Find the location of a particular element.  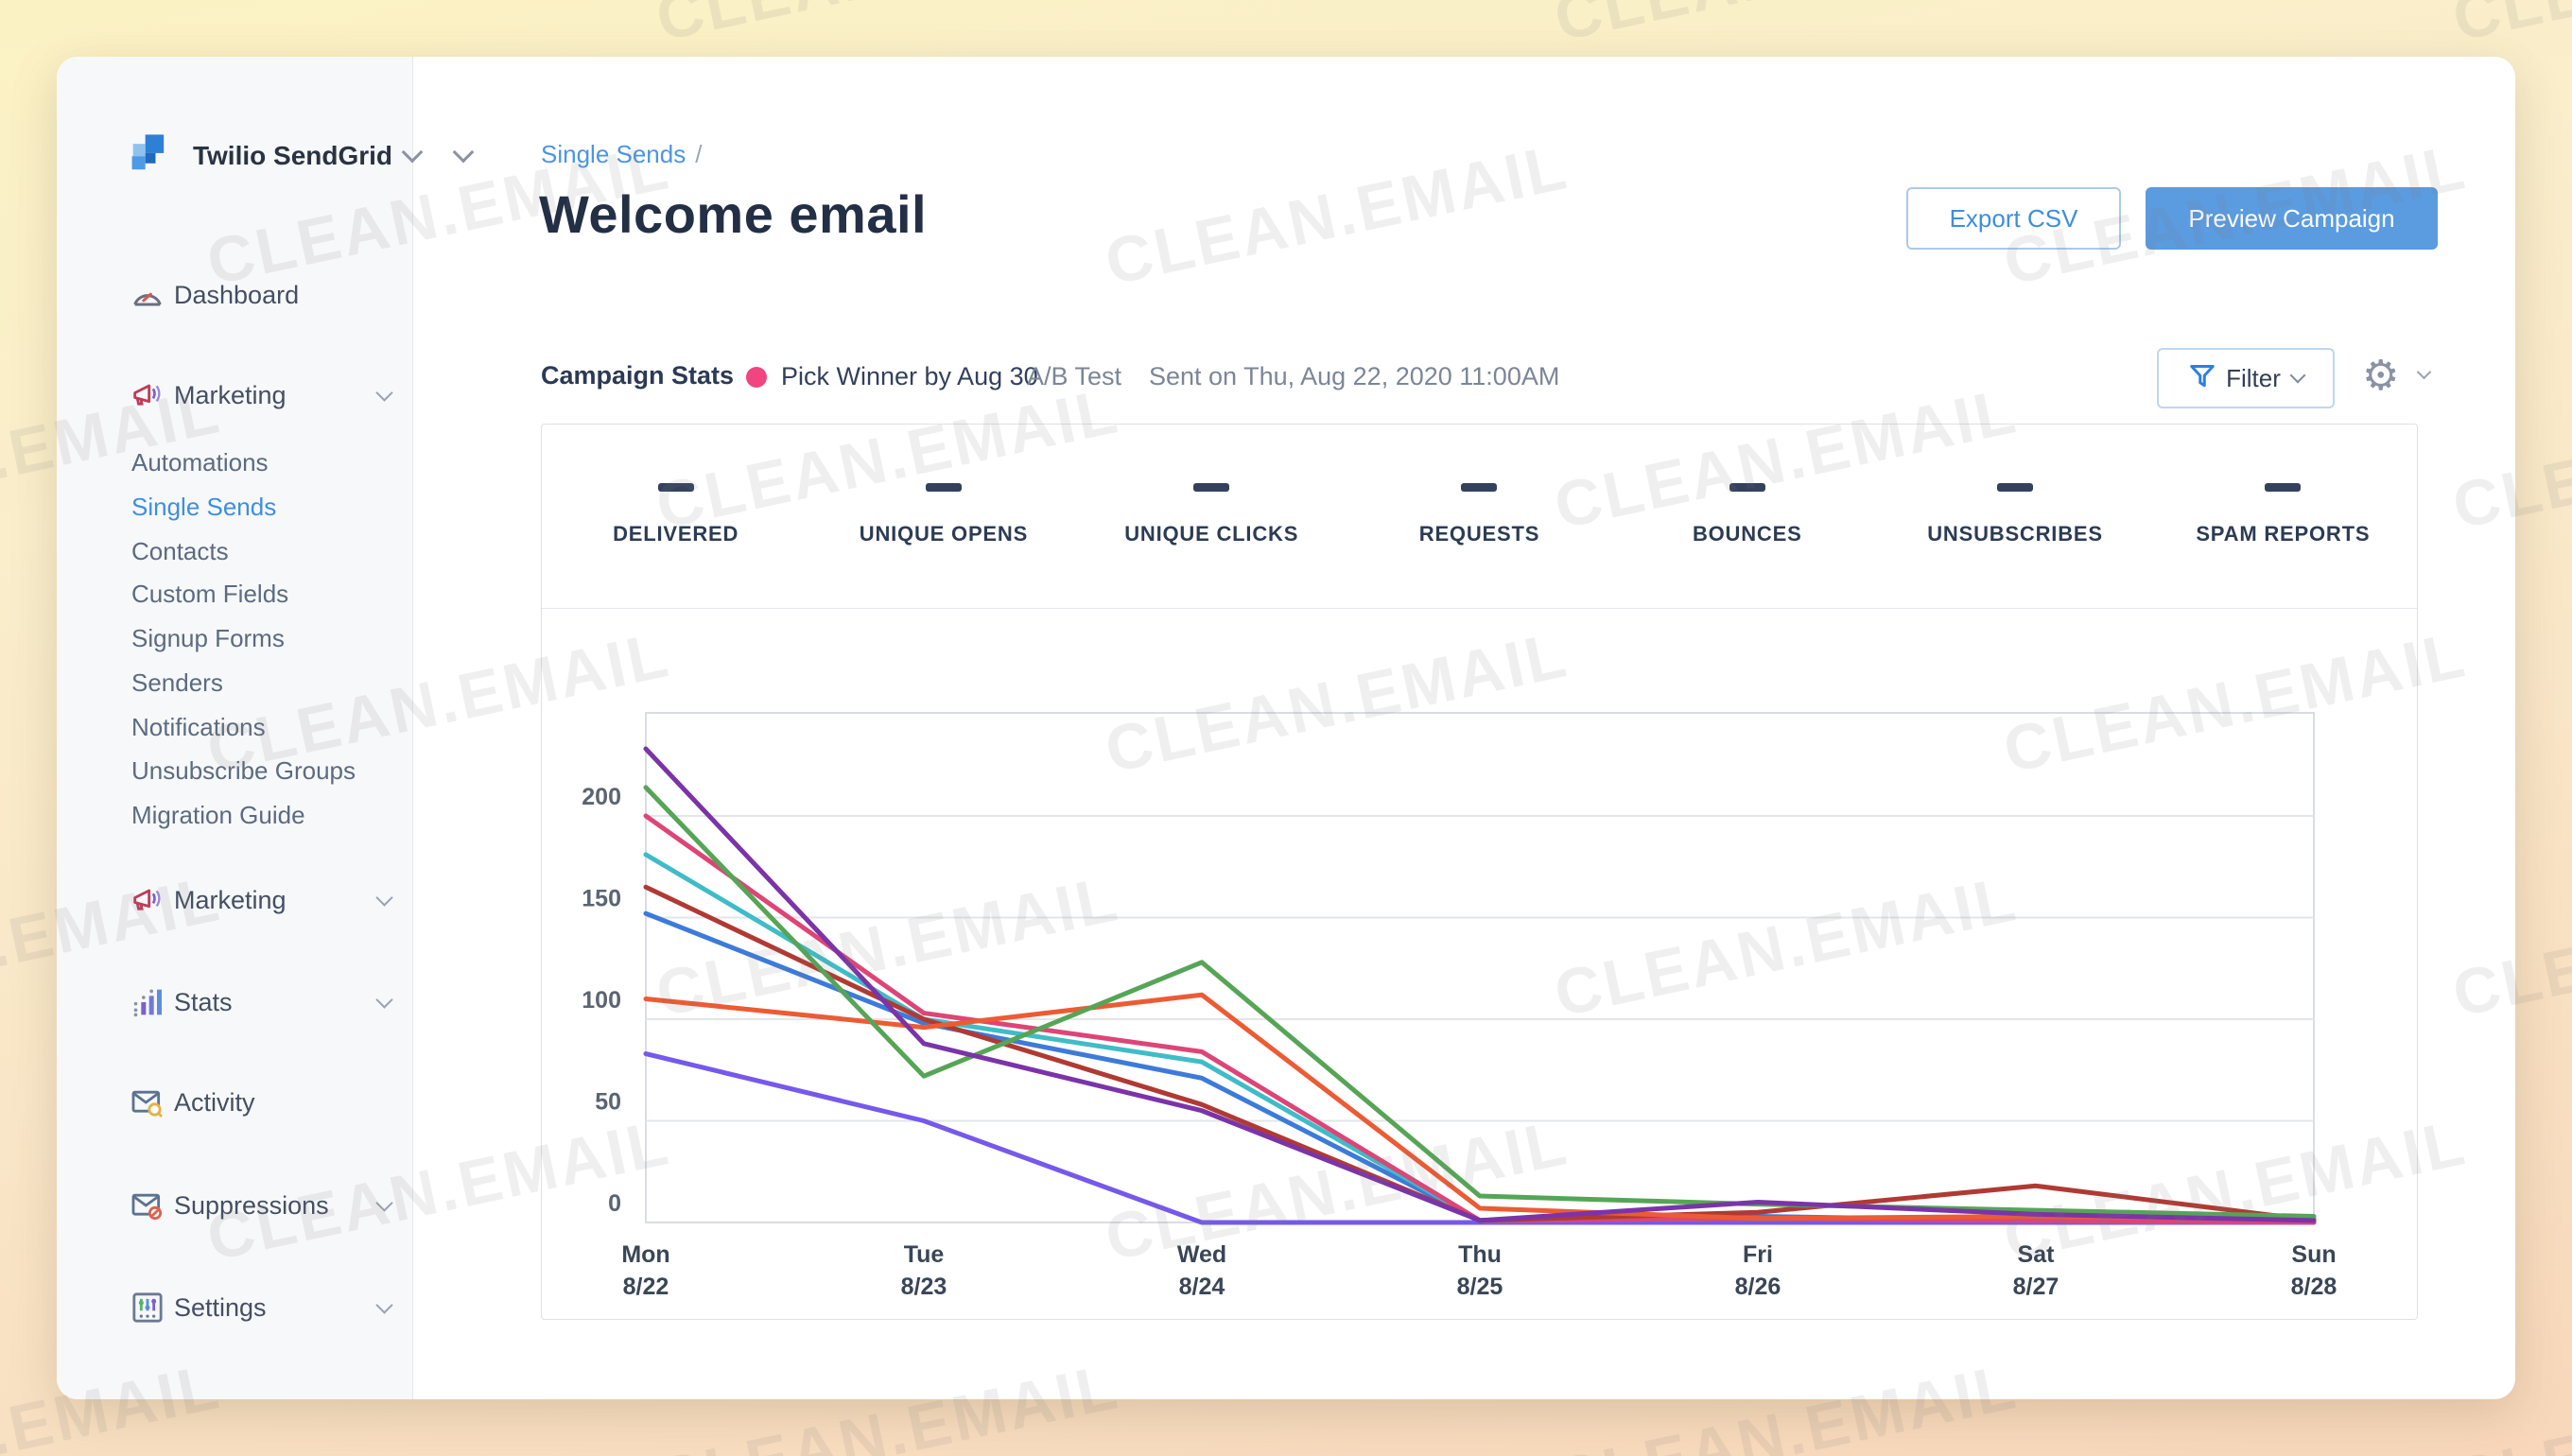

sidebar-collapse-chevron-icon is located at coordinates (463, 152).